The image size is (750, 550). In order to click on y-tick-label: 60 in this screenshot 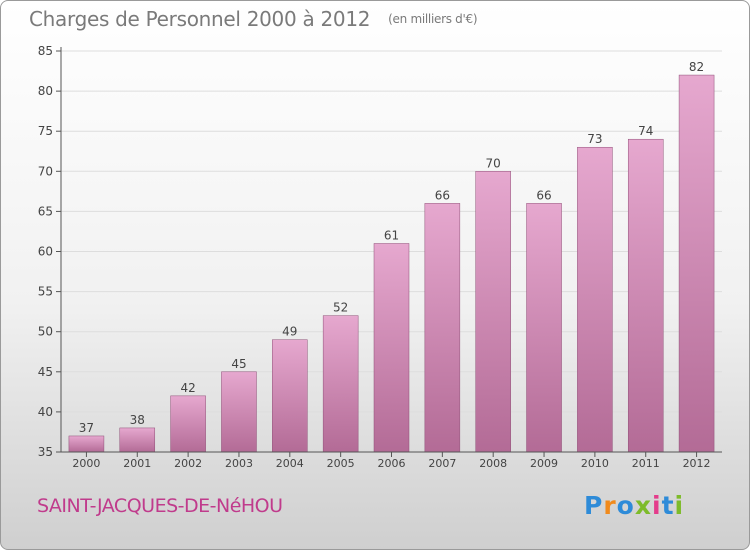, I will do `click(45, 252)`.